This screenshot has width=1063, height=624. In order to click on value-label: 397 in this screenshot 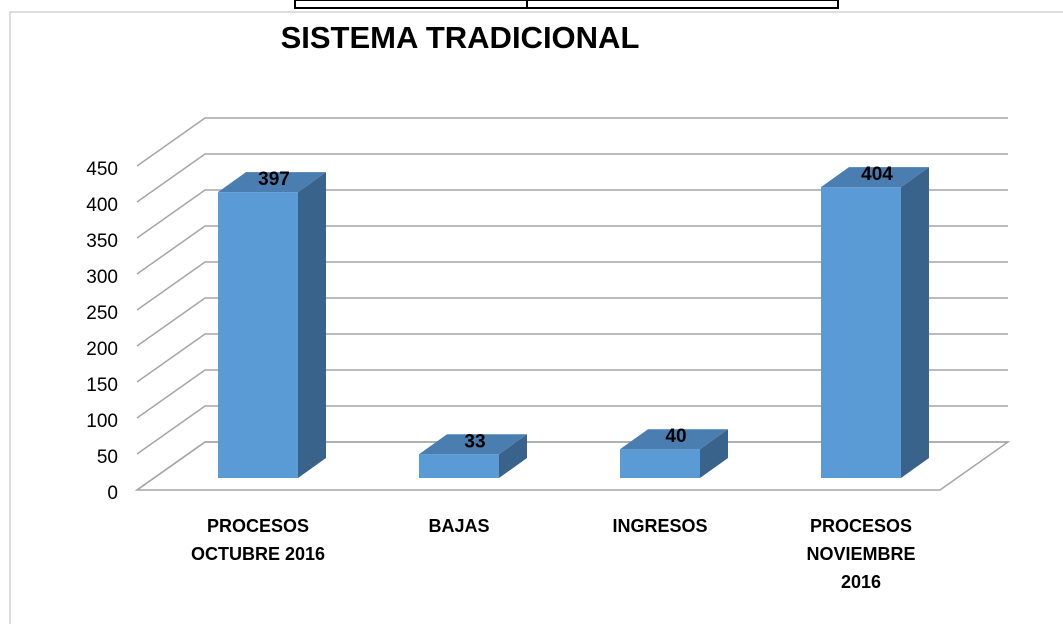, I will do `click(274, 179)`.